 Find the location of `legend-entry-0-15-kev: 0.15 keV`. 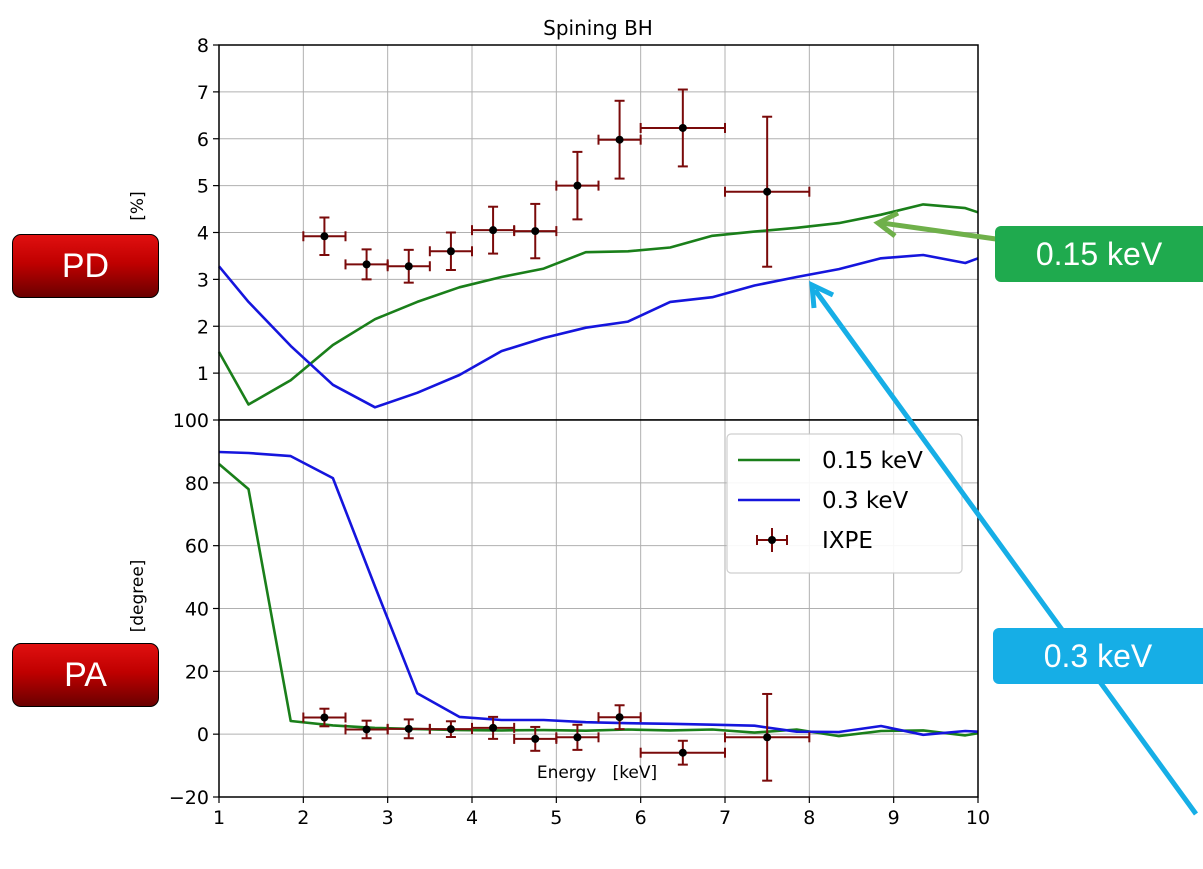

legend-entry-0-15-kev: 0.15 keV is located at coordinates (830, 461).